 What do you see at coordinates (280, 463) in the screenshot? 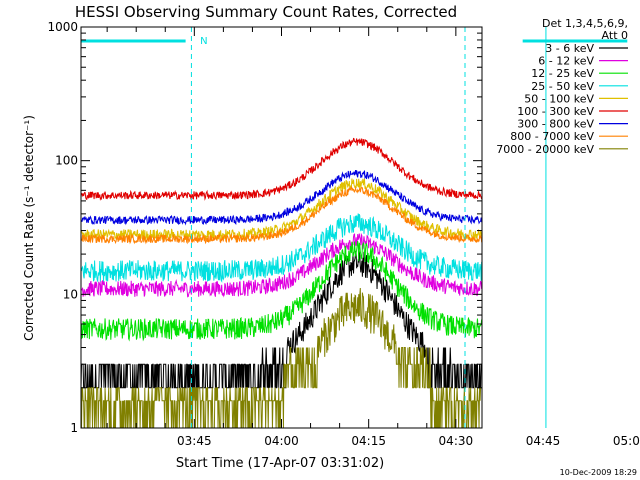
I see `x-axis-label: Start Time (17-Apr-07 03:31:02)` at bounding box center [280, 463].